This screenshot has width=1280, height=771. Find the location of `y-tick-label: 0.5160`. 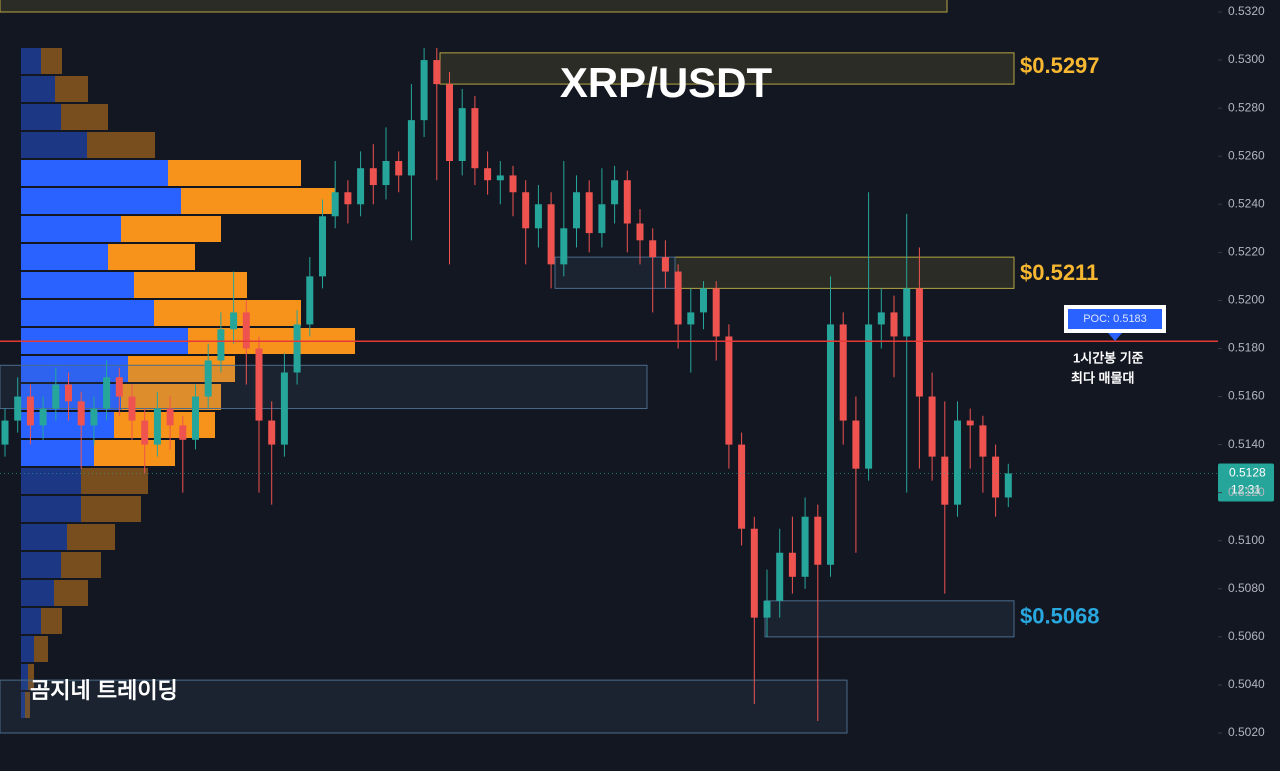

y-tick-label: 0.5160 is located at coordinates (1246, 396).